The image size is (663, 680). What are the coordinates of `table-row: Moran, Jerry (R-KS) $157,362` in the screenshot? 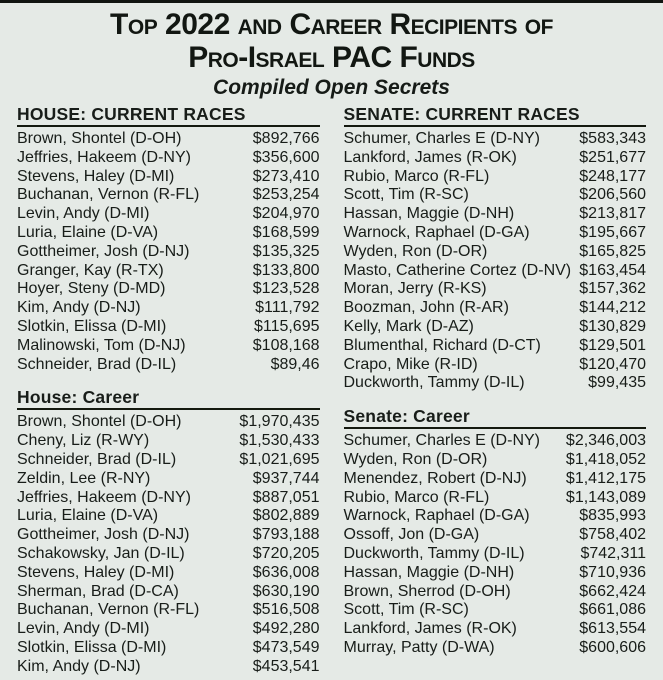 It's located at (495, 289).